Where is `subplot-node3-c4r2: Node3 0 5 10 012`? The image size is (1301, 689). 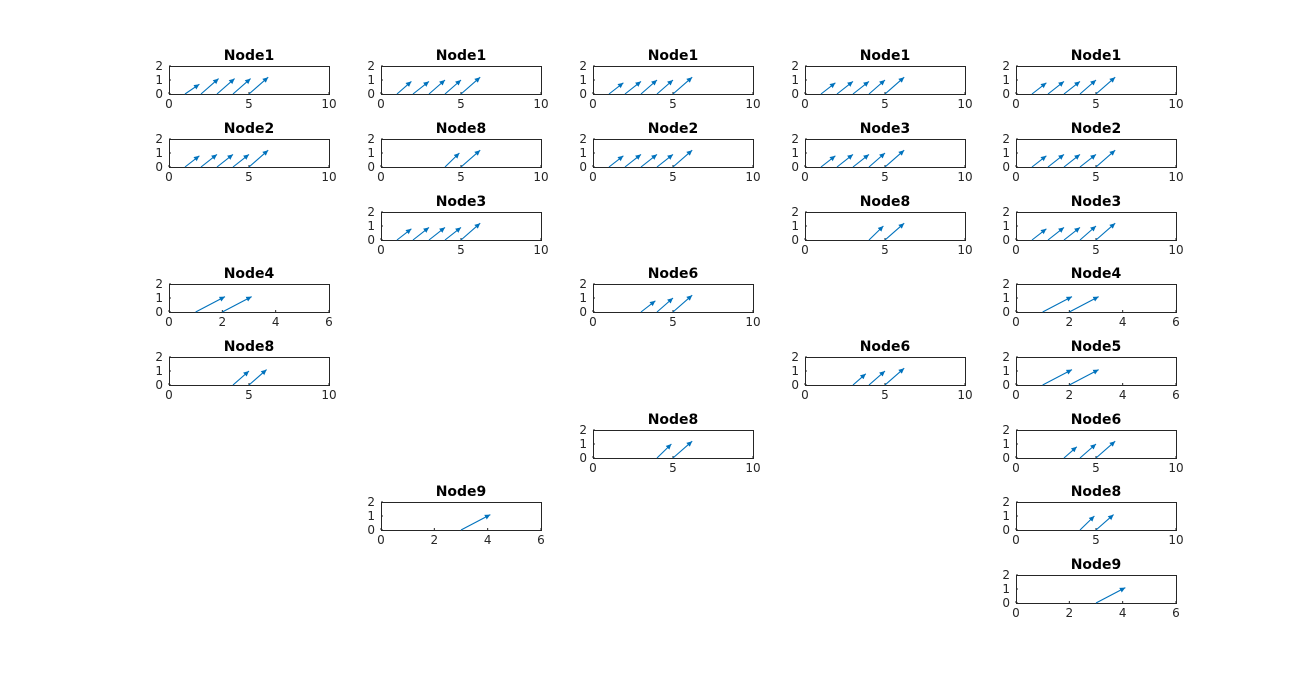 subplot-node3-c4r2: Node3 0 5 10 012 is located at coordinates (881, 152).